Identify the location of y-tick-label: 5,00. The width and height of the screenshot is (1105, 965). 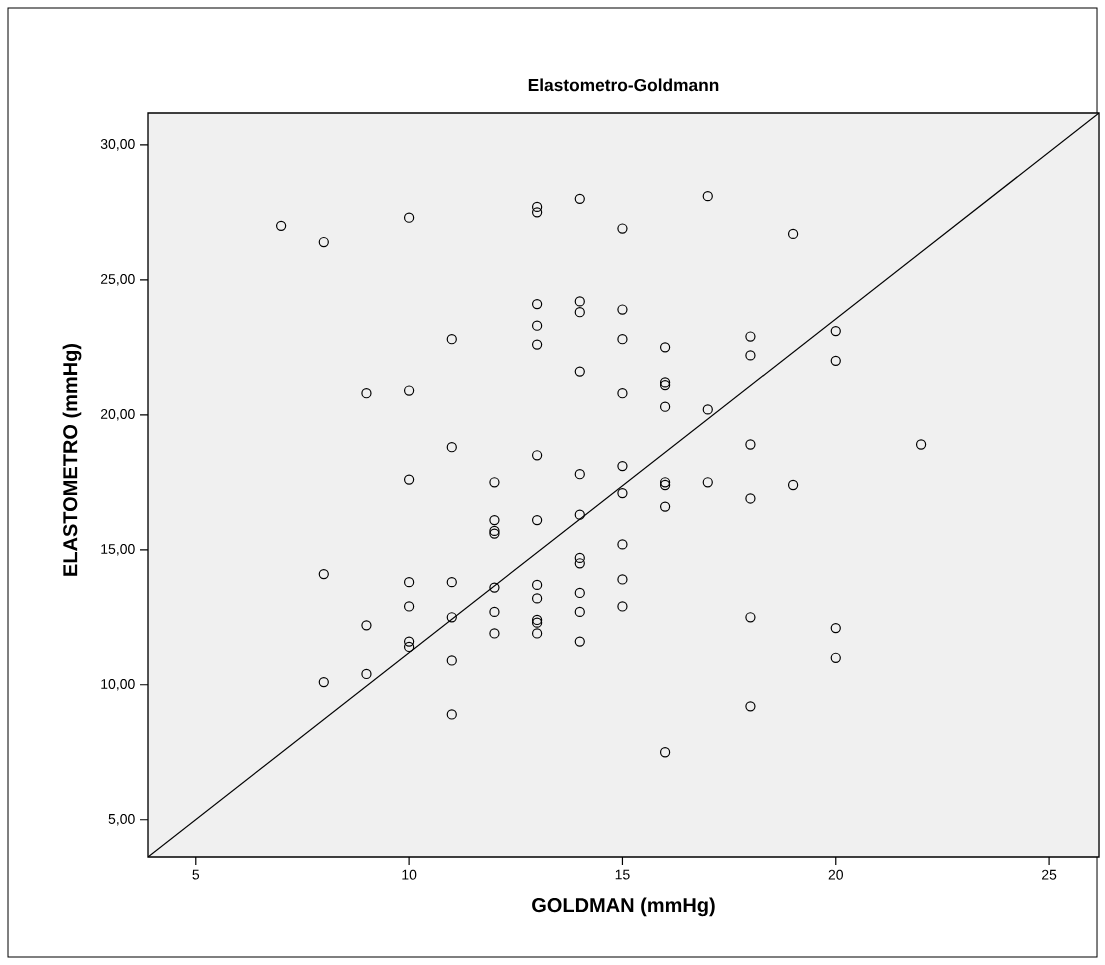
(121, 819).